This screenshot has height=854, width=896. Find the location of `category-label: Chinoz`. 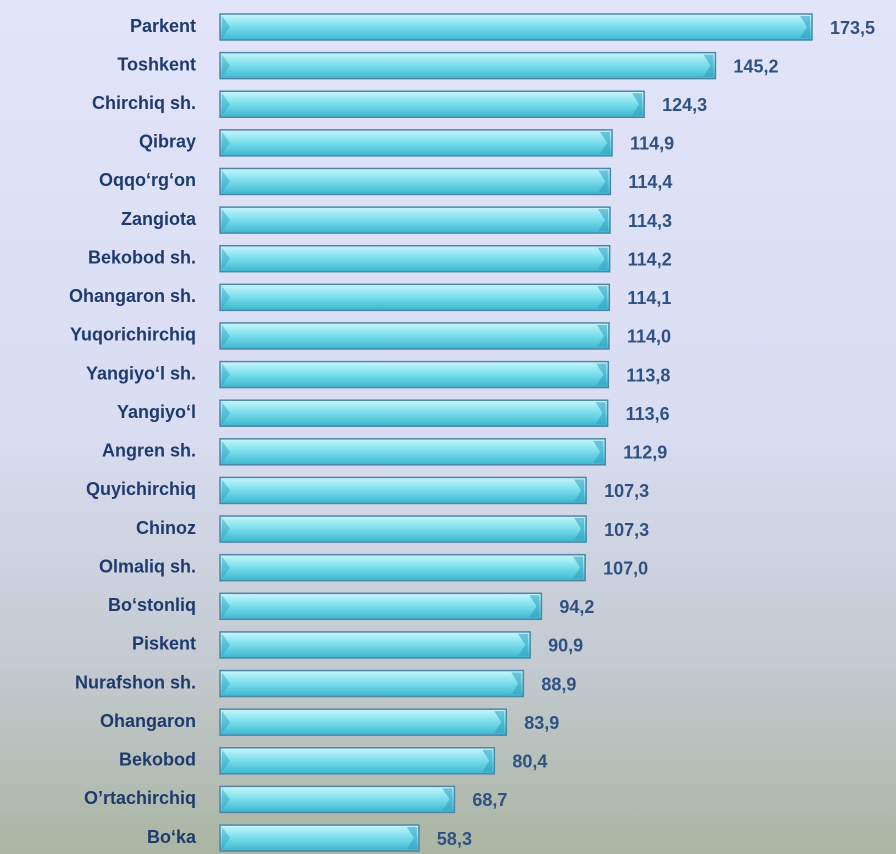

category-label: Chinoz is located at coordinates (166, 528).